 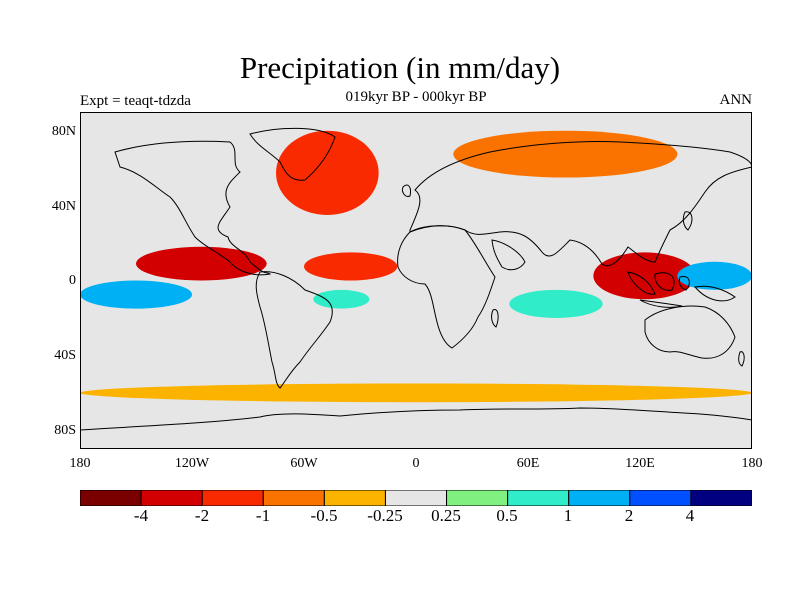 What do you see at coordinates (640, 463) in the screenshot?
I see `x-tick-label: 120E` at bounding box center [640, 463].